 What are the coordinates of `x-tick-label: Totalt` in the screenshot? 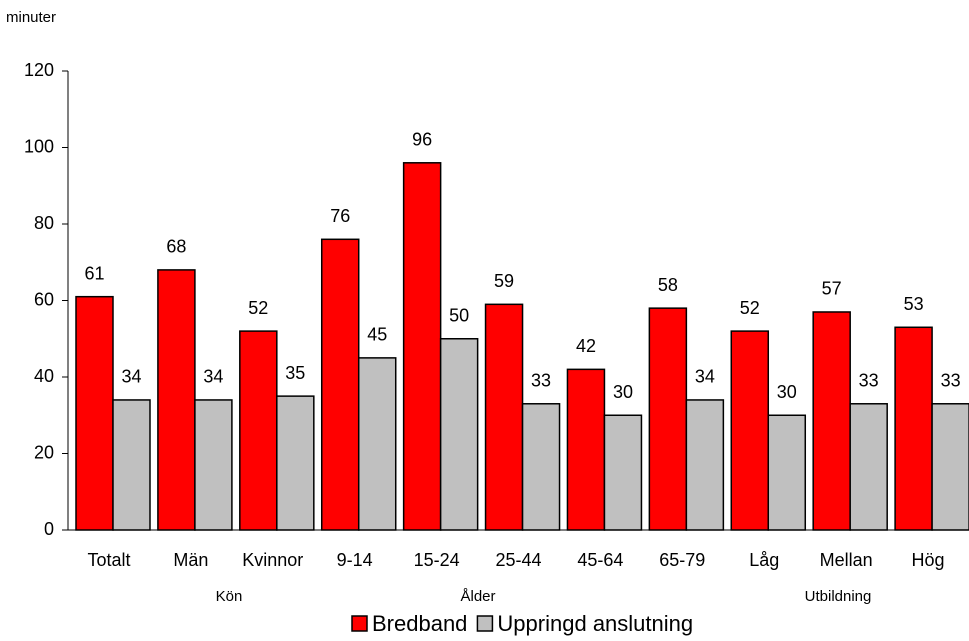 It's located at (108, 560).